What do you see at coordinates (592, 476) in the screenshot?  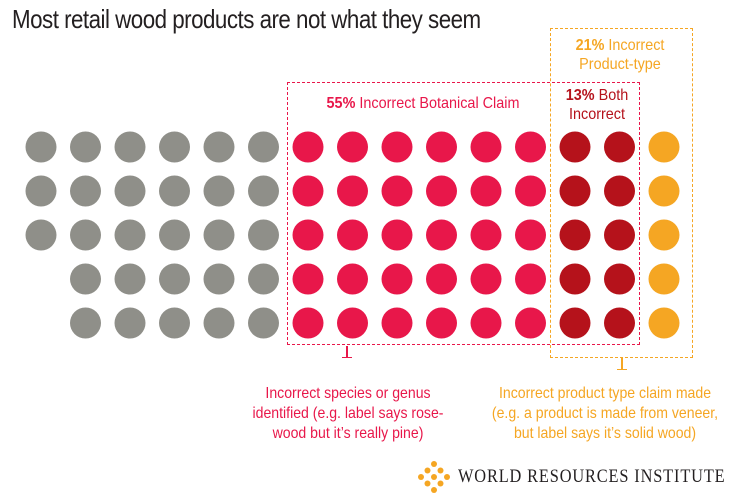 I see `wri-logo-text: WORLD RESOURCES INSTITUTE` at bounding box center [592, 476].